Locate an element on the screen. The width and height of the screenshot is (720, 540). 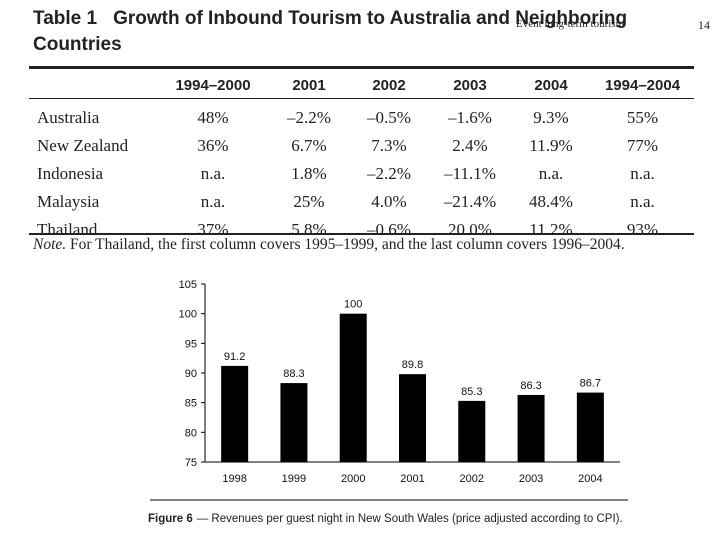
data-label: 89.8 is located at coordinates (412, 365).